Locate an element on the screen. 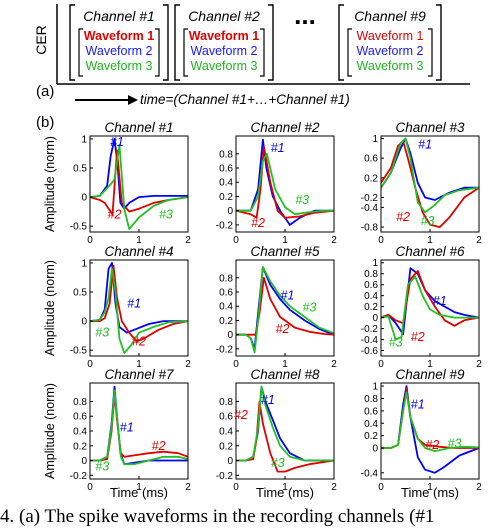 This screenshot has width=492, height=530. channel-title: Channel #9 is located at coordinates (390, 16).